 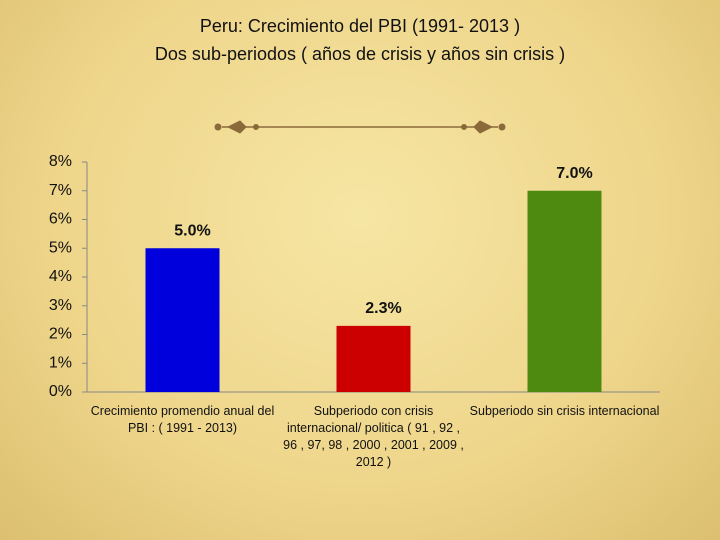 I want to click on value-label: 5.0%, so click(x=192, y=230).